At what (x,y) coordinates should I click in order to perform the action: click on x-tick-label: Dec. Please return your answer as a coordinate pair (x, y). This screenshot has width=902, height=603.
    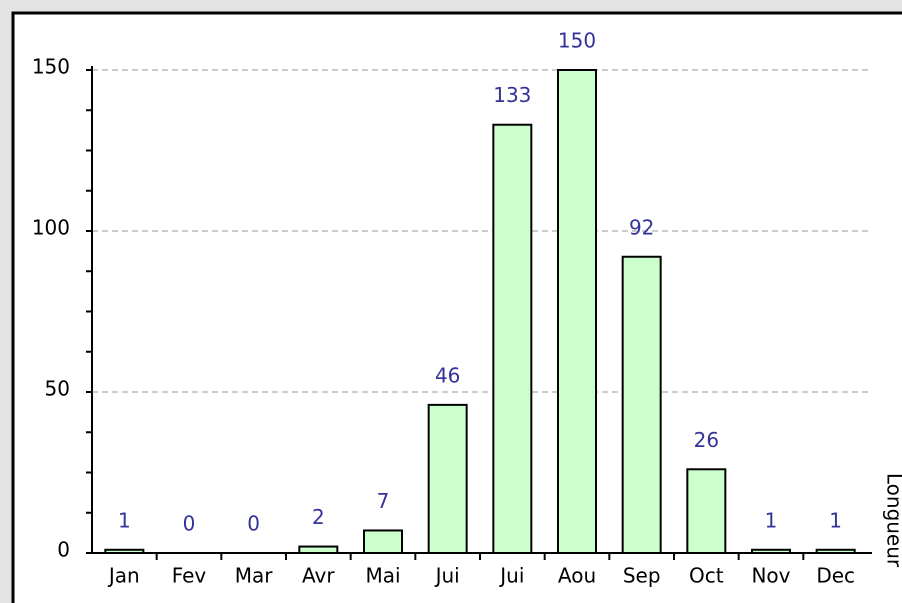
    Looking at the image, I should click on (835, 576).